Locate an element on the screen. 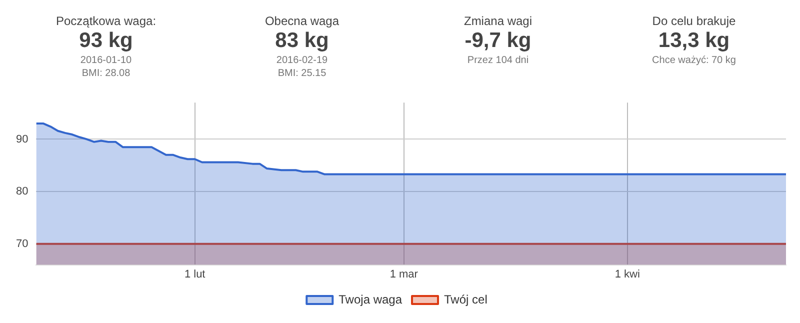 Image resolution: width=800 pixels, height=323 pixels. text: Do celu brakuje is located at coordinates (694, 21).